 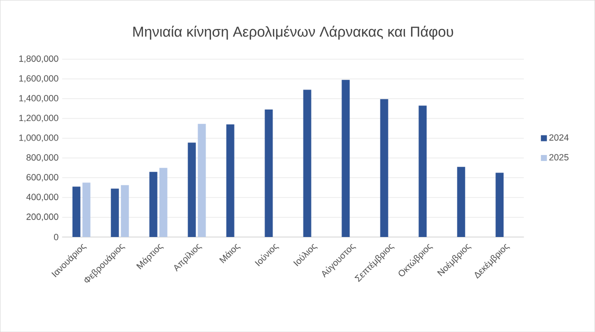 What do you see at coordinates (293, 33) in the screenshot?
I see `chart-title: Μηνιαία κίνηση Αερολιμένων Λάρνακας και Πάφου` at bounding box center [293, 33].